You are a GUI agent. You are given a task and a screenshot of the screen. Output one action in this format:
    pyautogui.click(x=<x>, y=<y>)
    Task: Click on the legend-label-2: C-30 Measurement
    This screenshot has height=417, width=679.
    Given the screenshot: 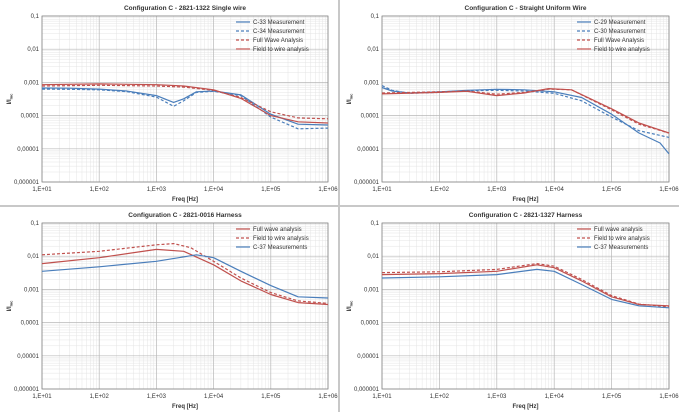 What is the action you would take?
    pyautogui.click(x=620, y=32)
    